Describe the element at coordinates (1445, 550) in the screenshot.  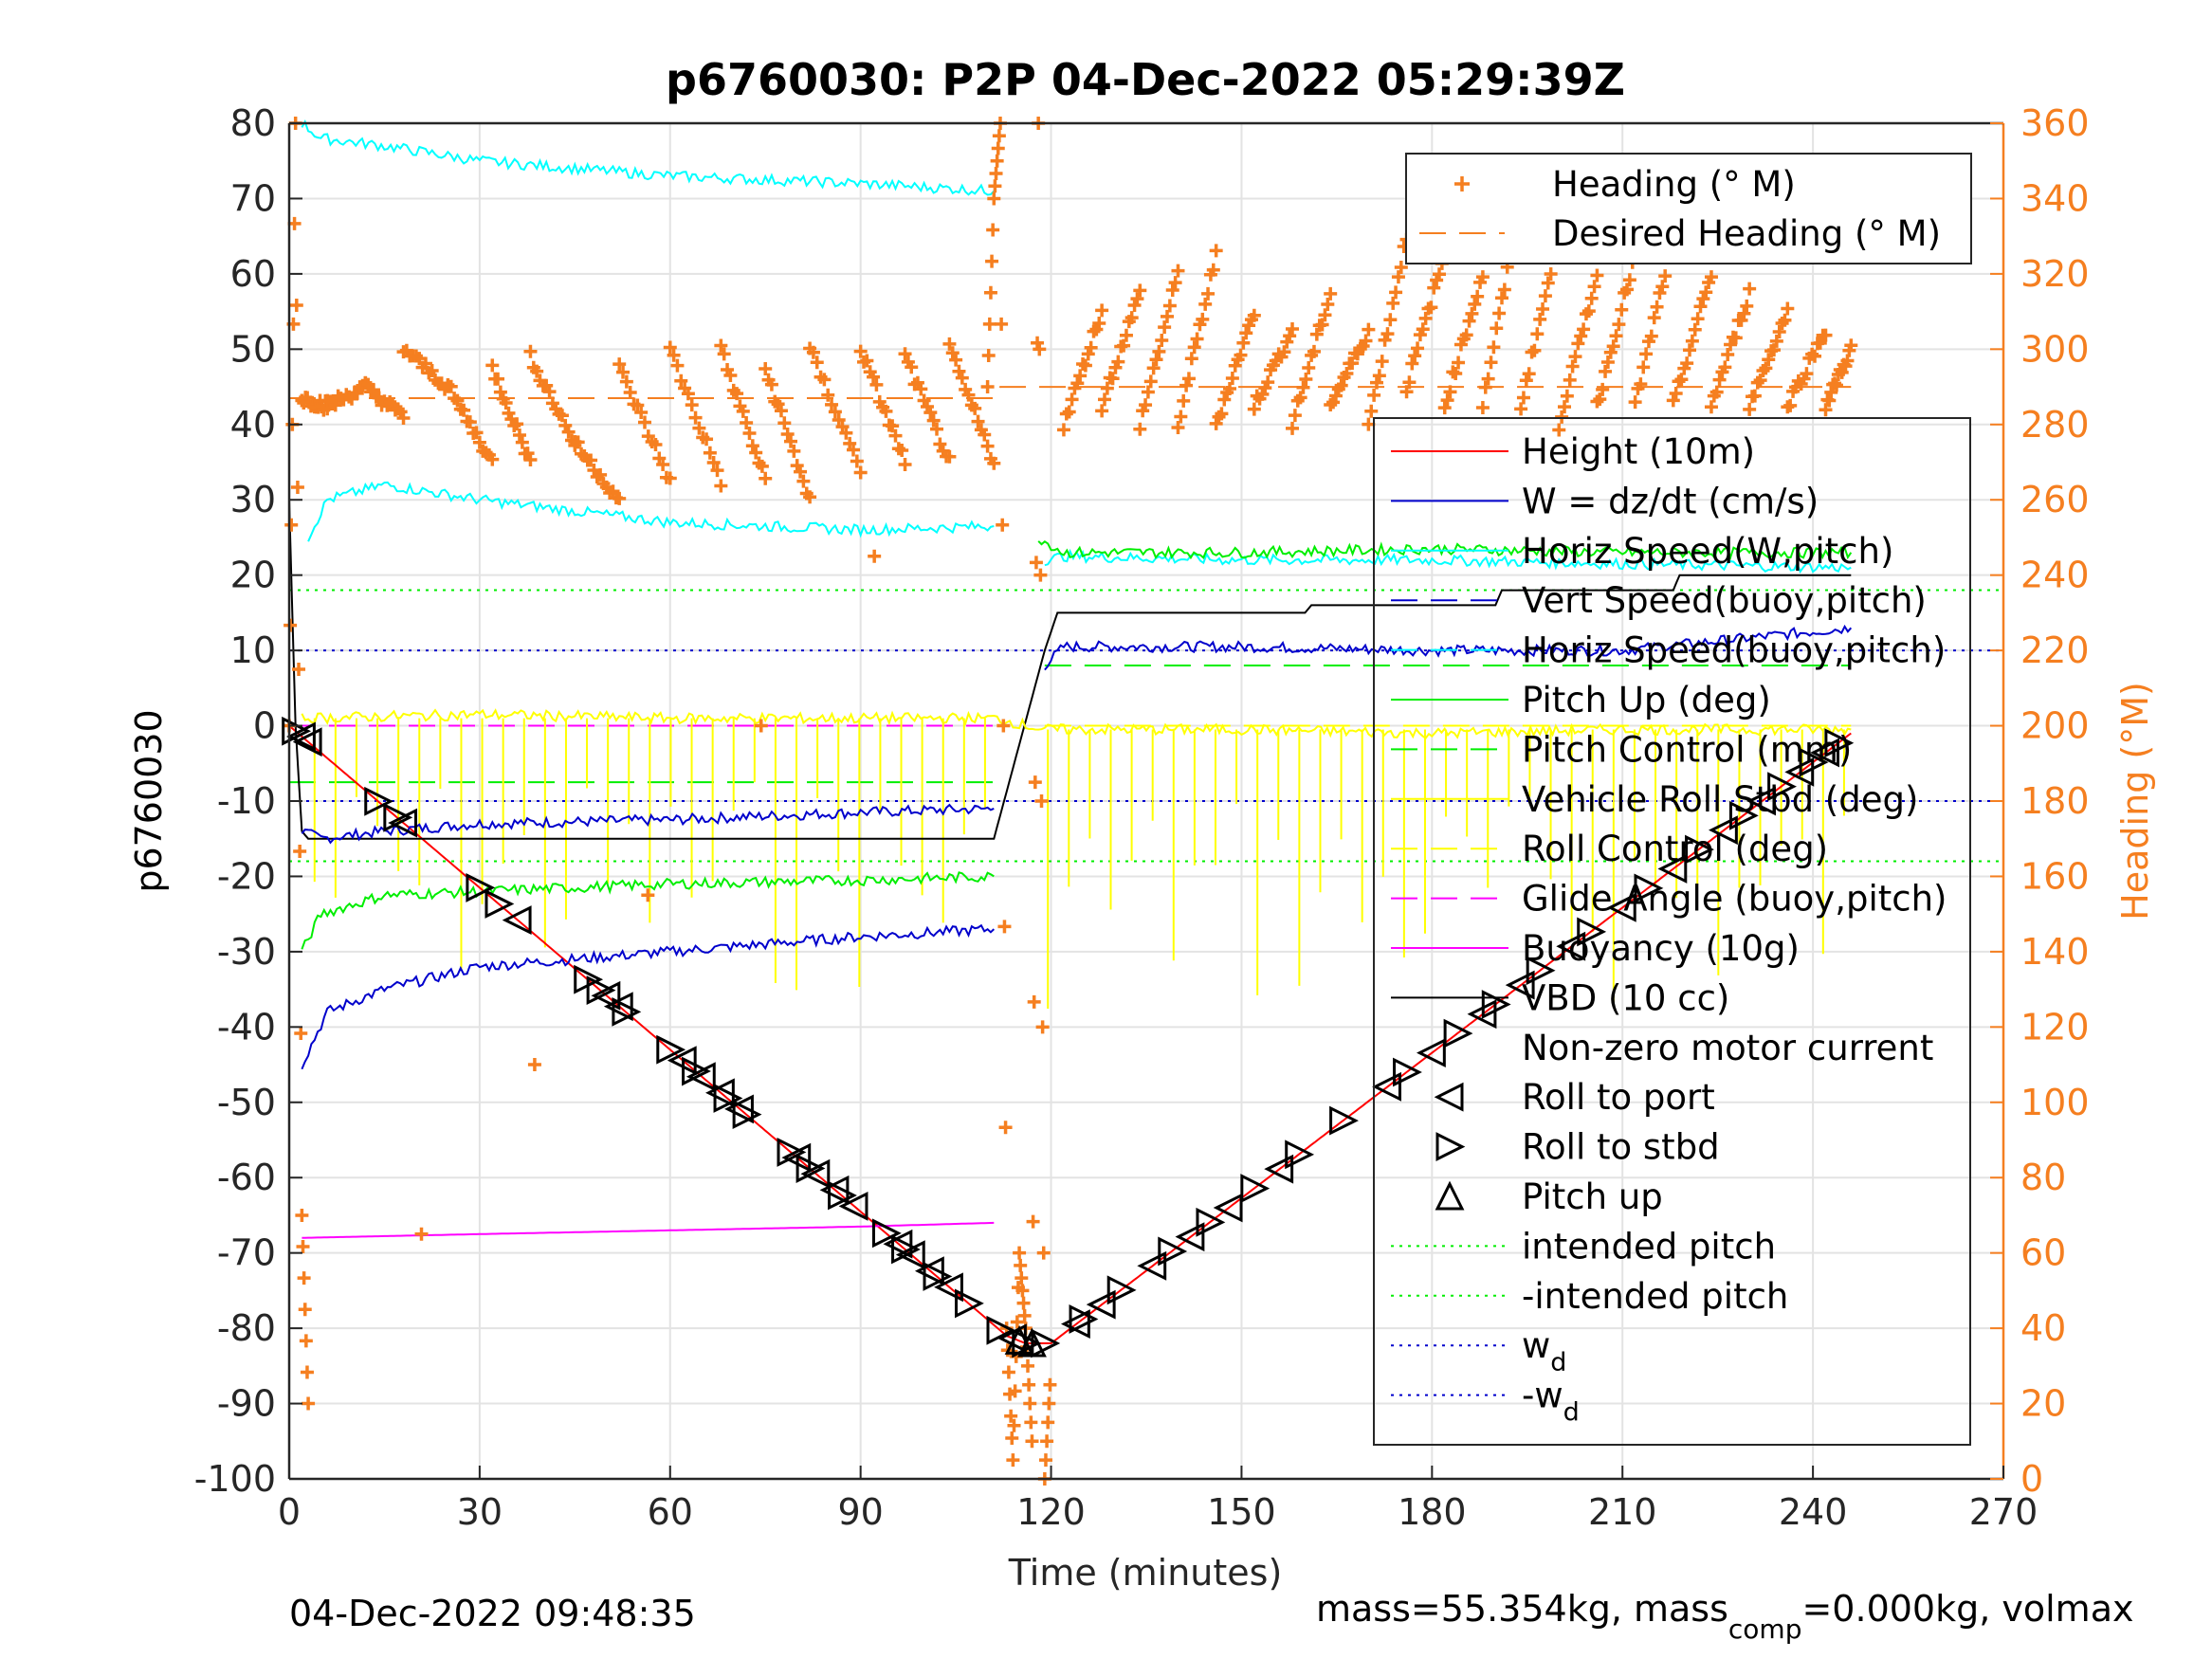
I see `series-line` at that location.